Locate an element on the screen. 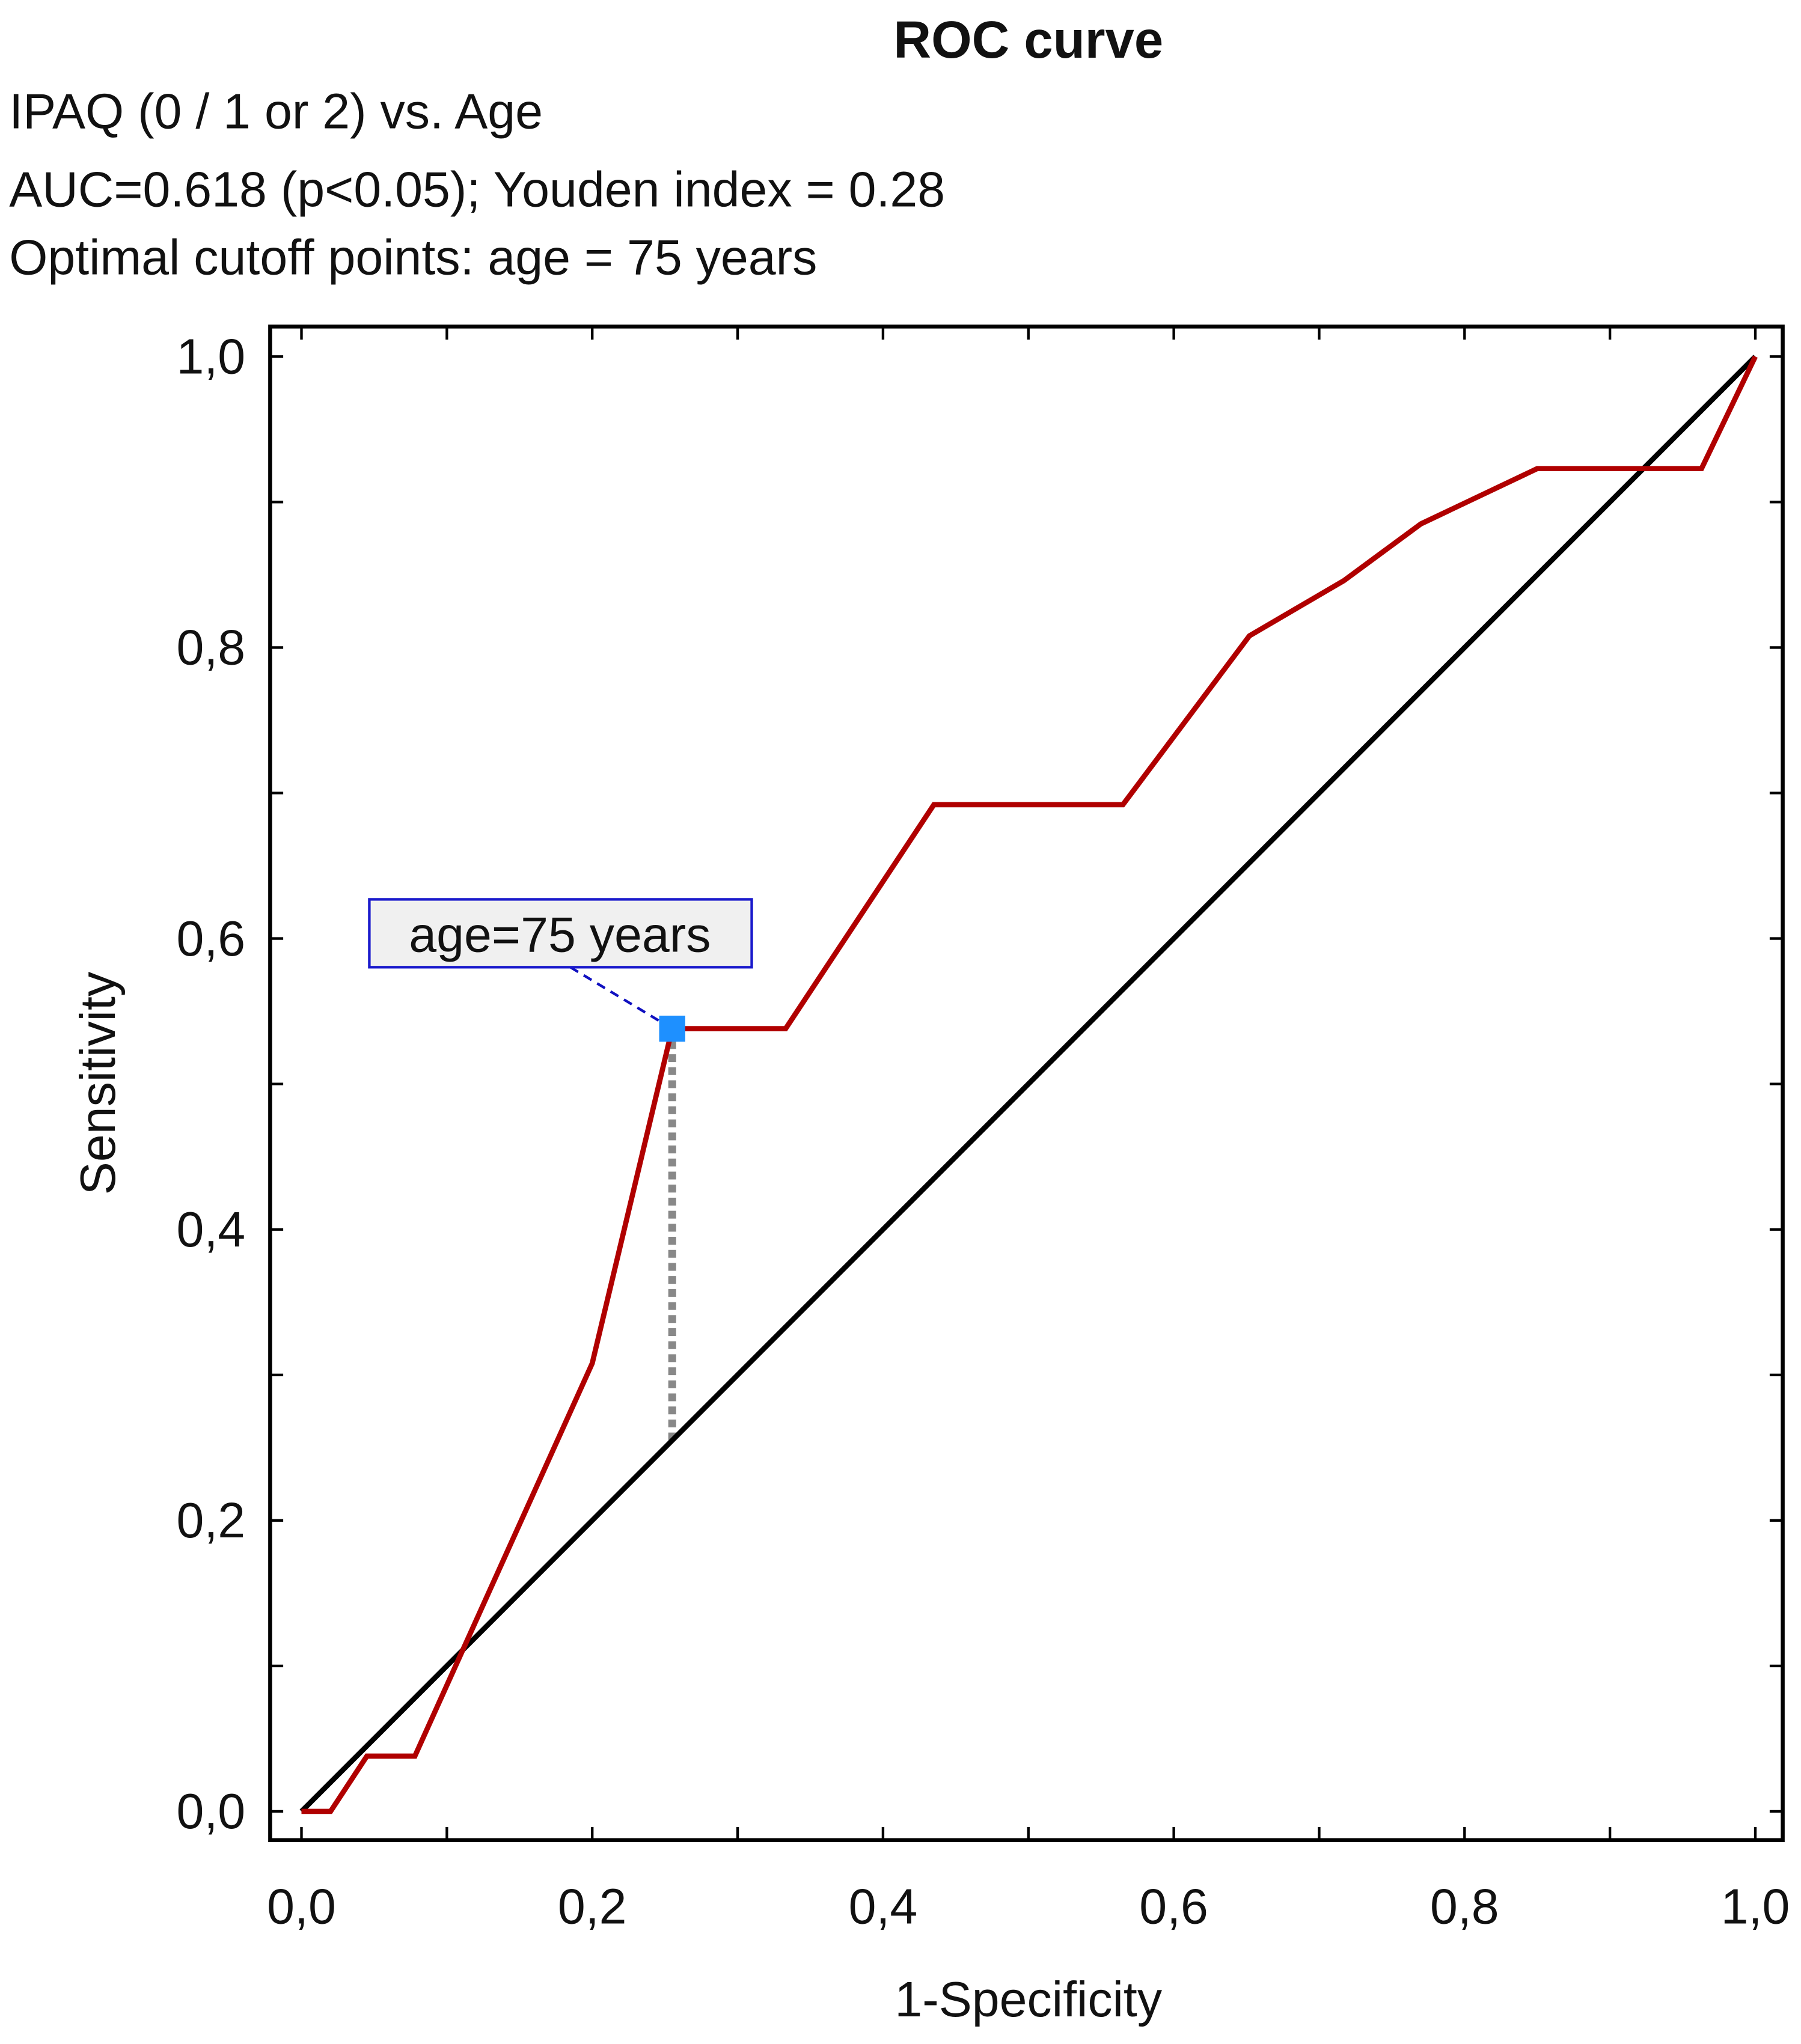 The height and width of the screenshot is (2044, 1801). y-tick-label: 0,2 is located at coordinates (210, 1520).